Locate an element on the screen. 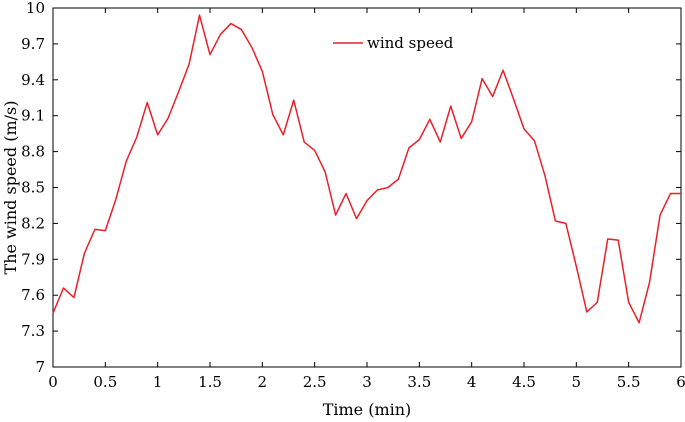 The height and width of the screenshot is (422, 685). y-tick-label: 8.2 is located at coordinates (33, 223).